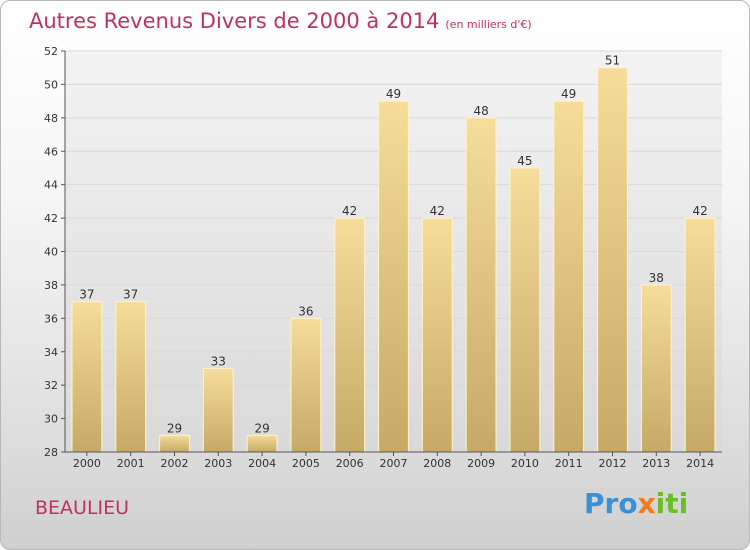 The image size is (750, 550). I want to click on bar-2002, so click(174, 443).